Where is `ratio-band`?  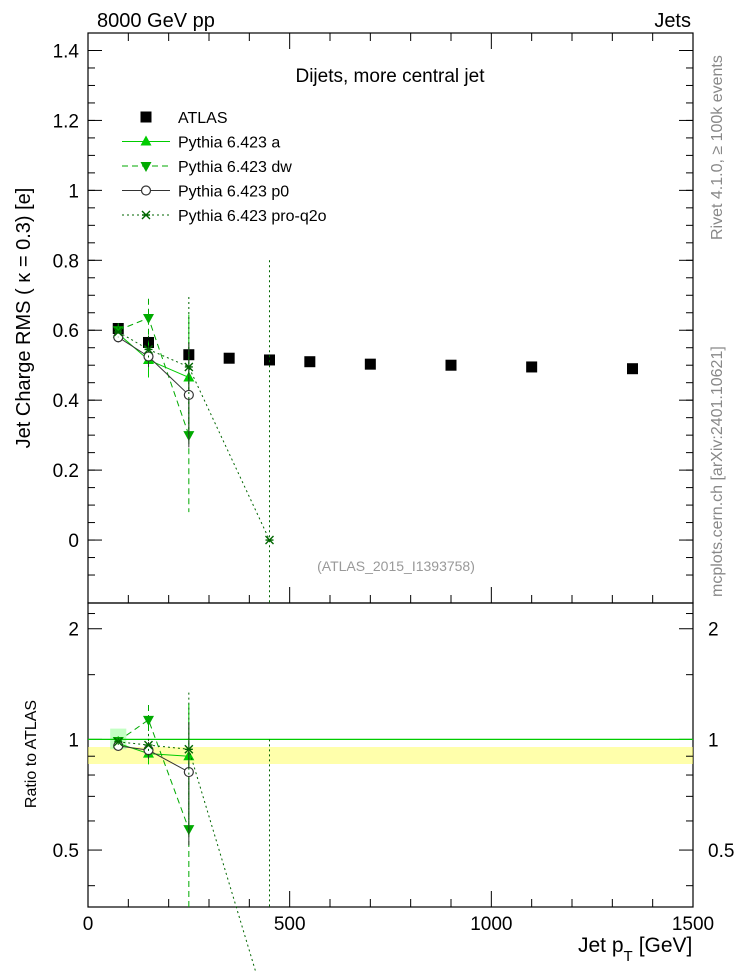
ratio-band is located at coordinates (390, 755).